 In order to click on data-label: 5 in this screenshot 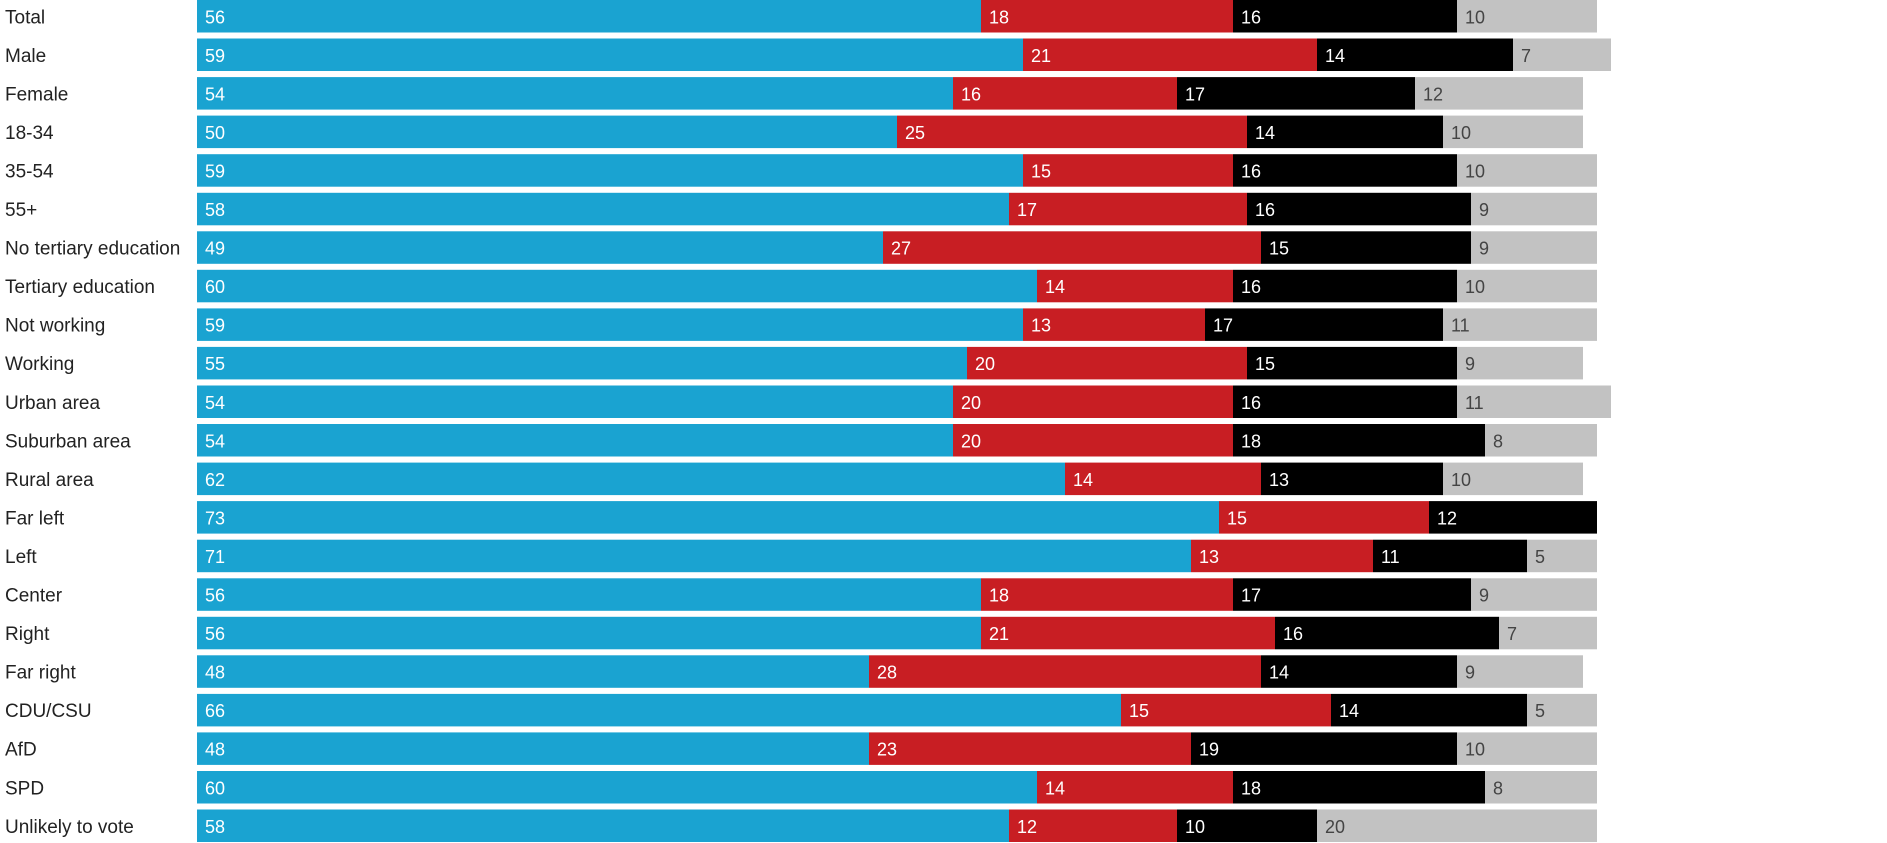, I will do `click(1540, 711)`.